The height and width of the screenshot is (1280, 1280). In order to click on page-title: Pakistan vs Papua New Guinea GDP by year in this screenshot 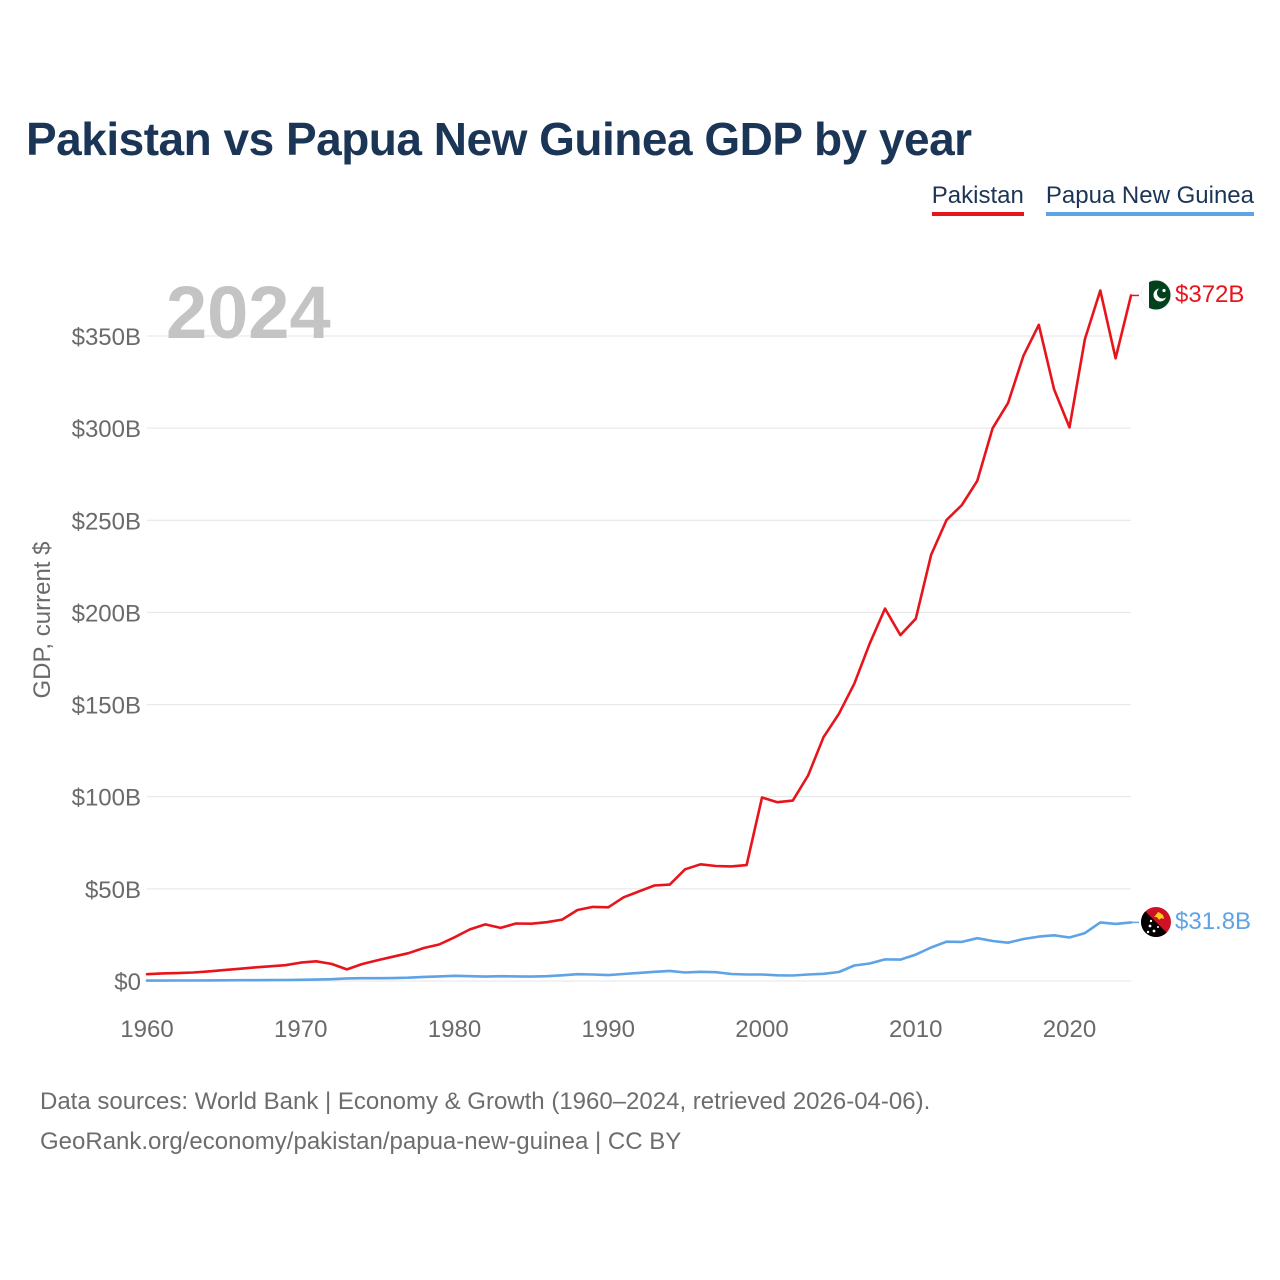, I will do `click(499, 139)`.